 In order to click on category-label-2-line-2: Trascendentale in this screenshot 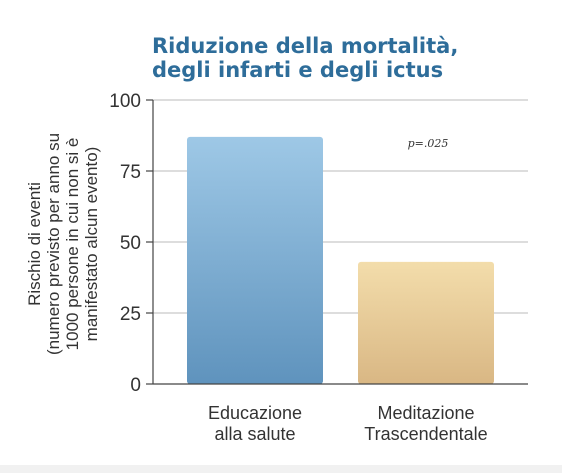, I will do `click(425, 434)`.